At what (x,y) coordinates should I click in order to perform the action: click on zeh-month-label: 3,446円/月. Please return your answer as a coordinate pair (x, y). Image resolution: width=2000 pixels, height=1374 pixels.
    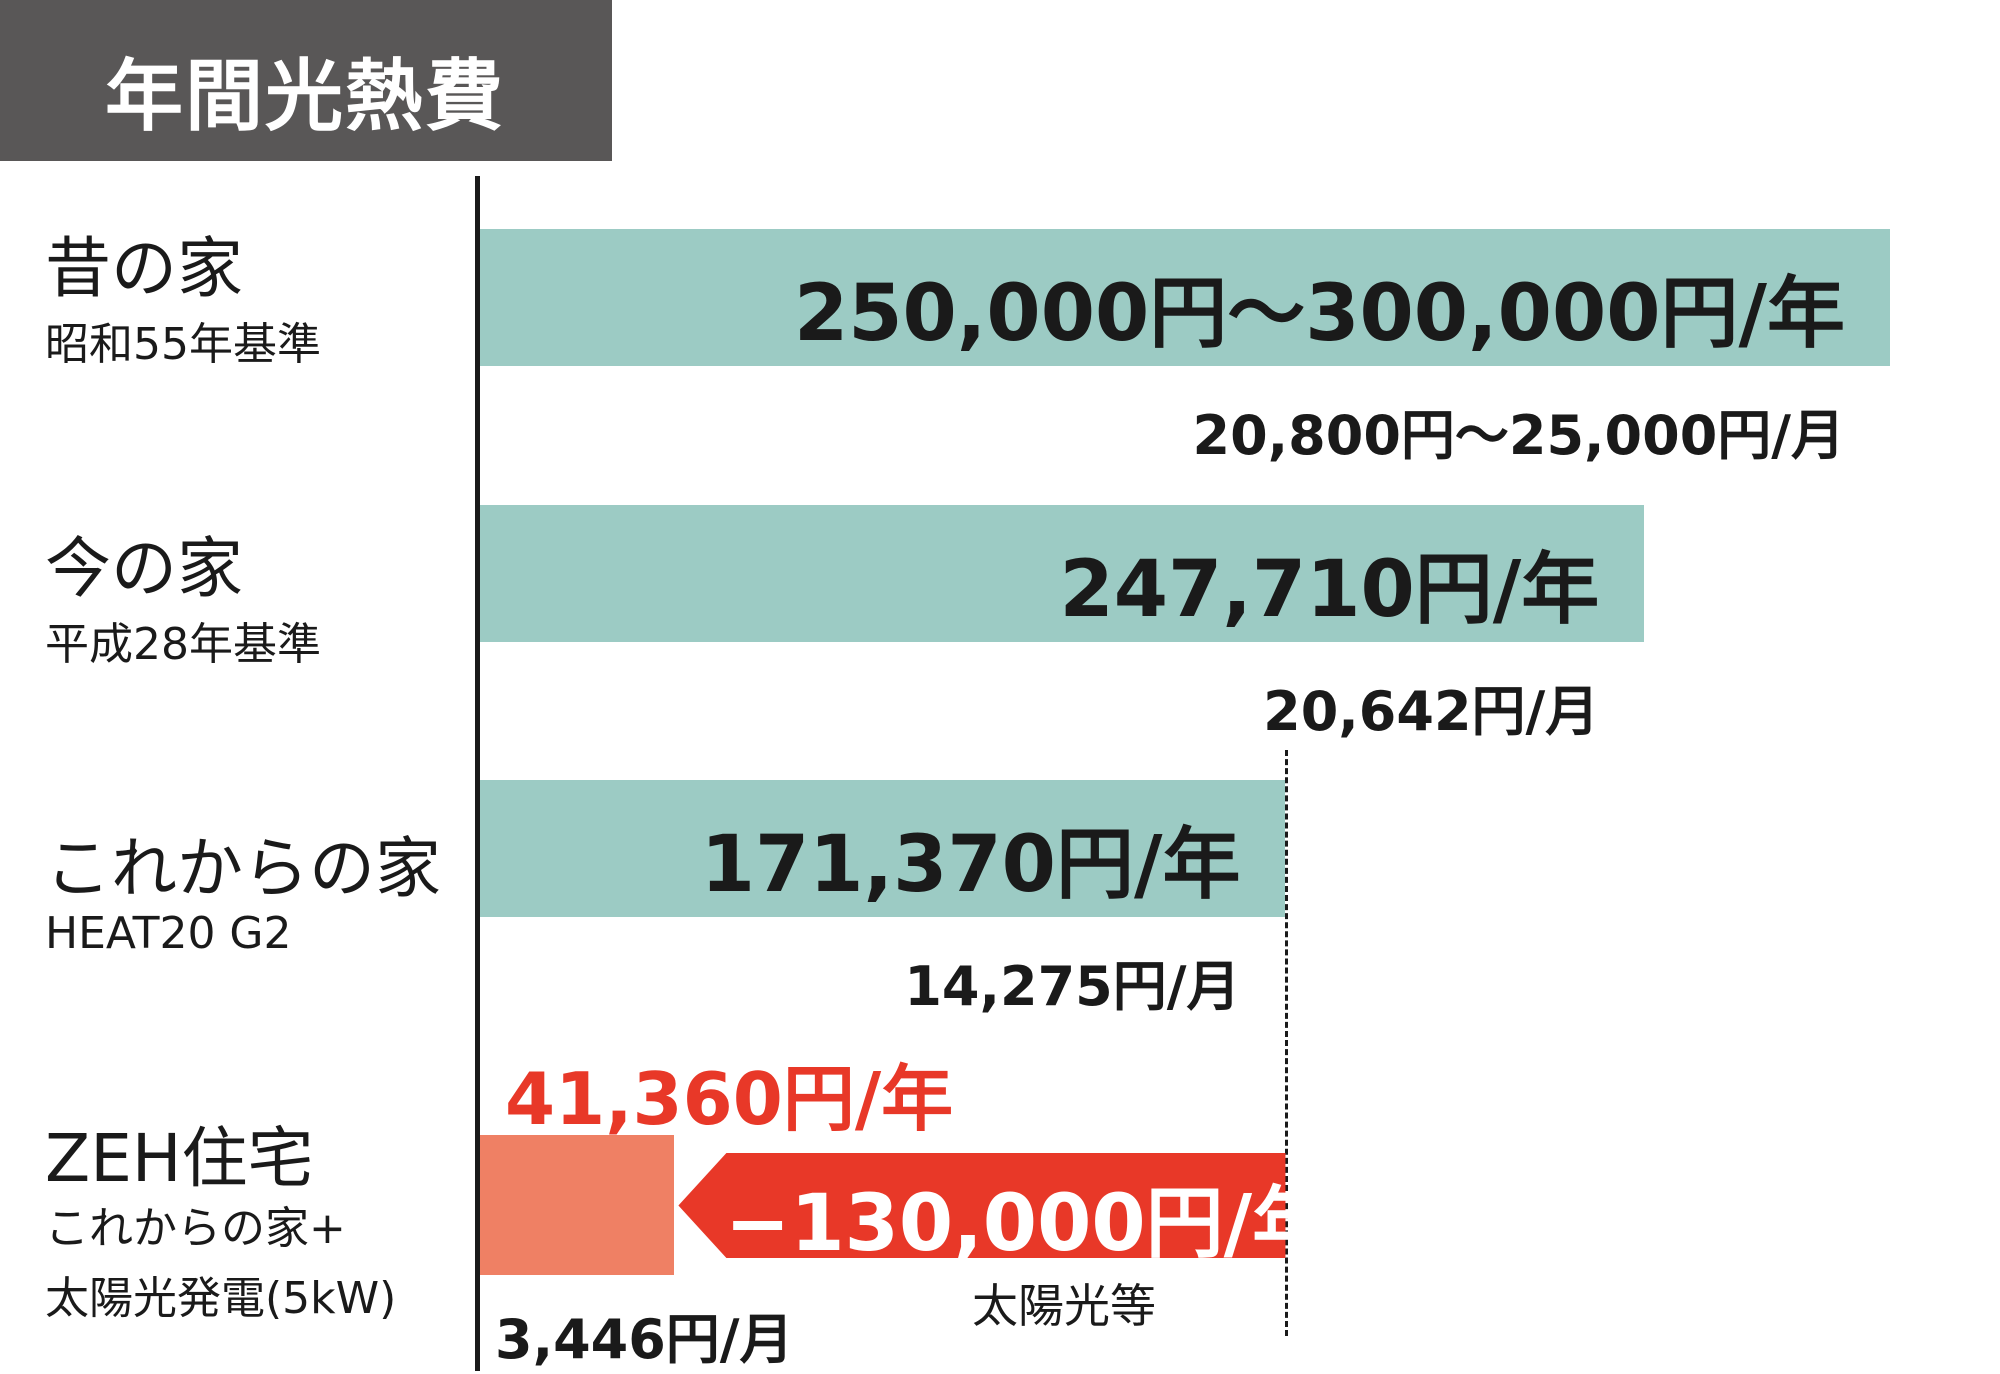
    Looking at the image, I should click on (644, 1339).